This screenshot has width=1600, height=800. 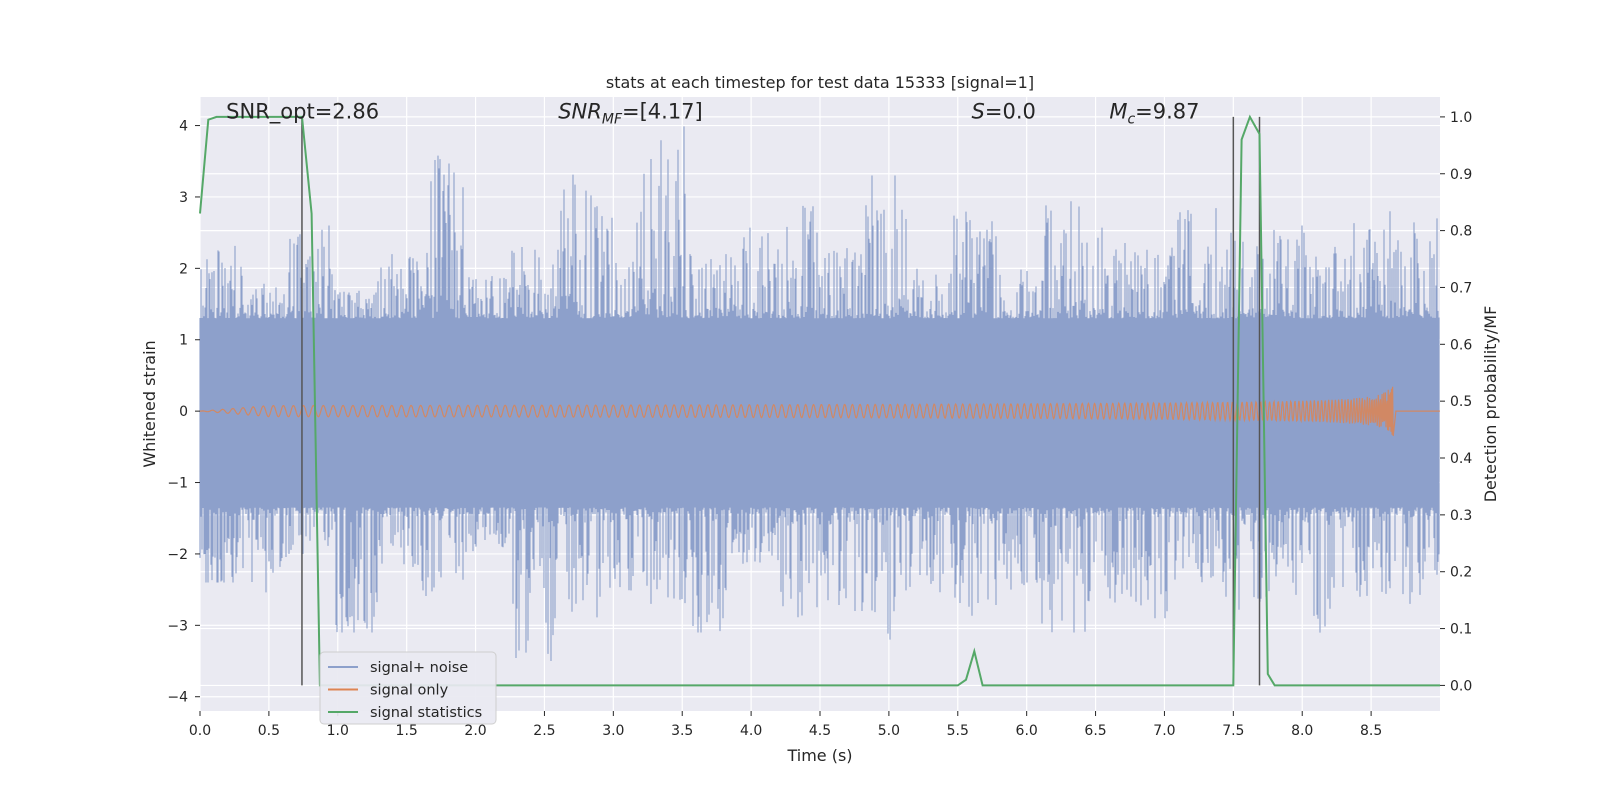 What do you see at coordinates (1302, 731) in the screenshot?
I see `x-tick-label: 8.0` at bounding box center [1302, 731].